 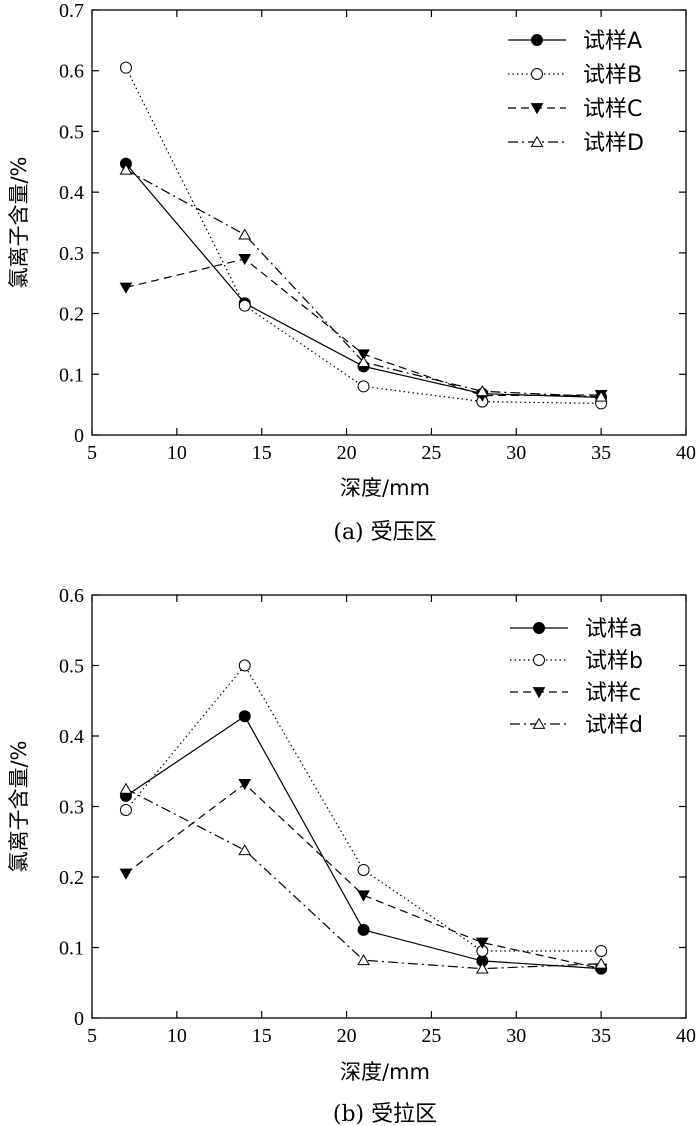 I want to click on chart-caption: (a) 受压区, so click(x=384, y=532).